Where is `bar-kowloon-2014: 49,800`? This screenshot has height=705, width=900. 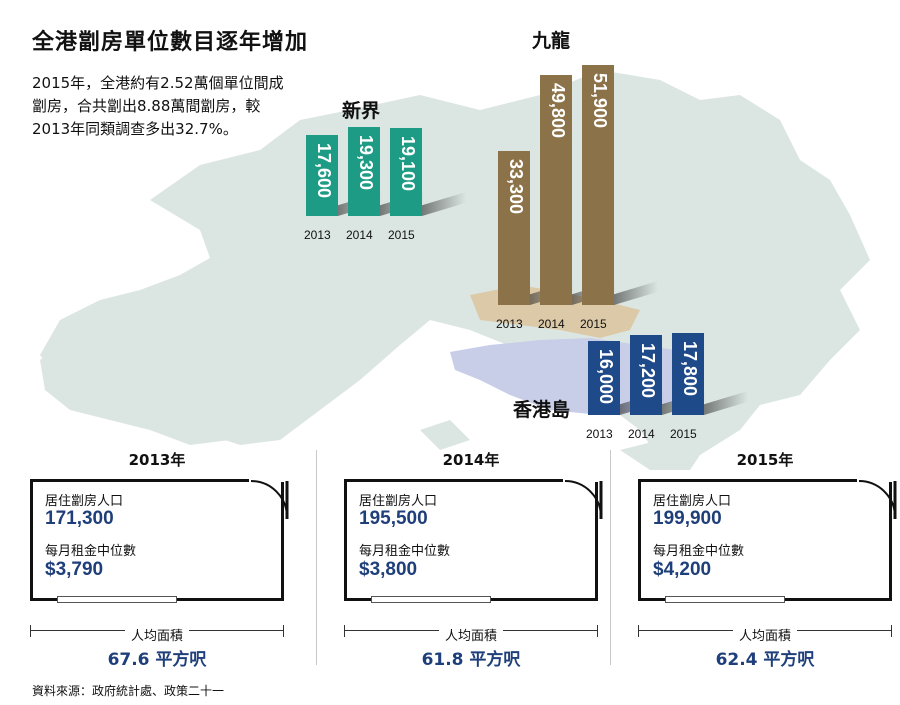
bar-kowloon-2014: 49,800 is located at coordinates (556, 189).